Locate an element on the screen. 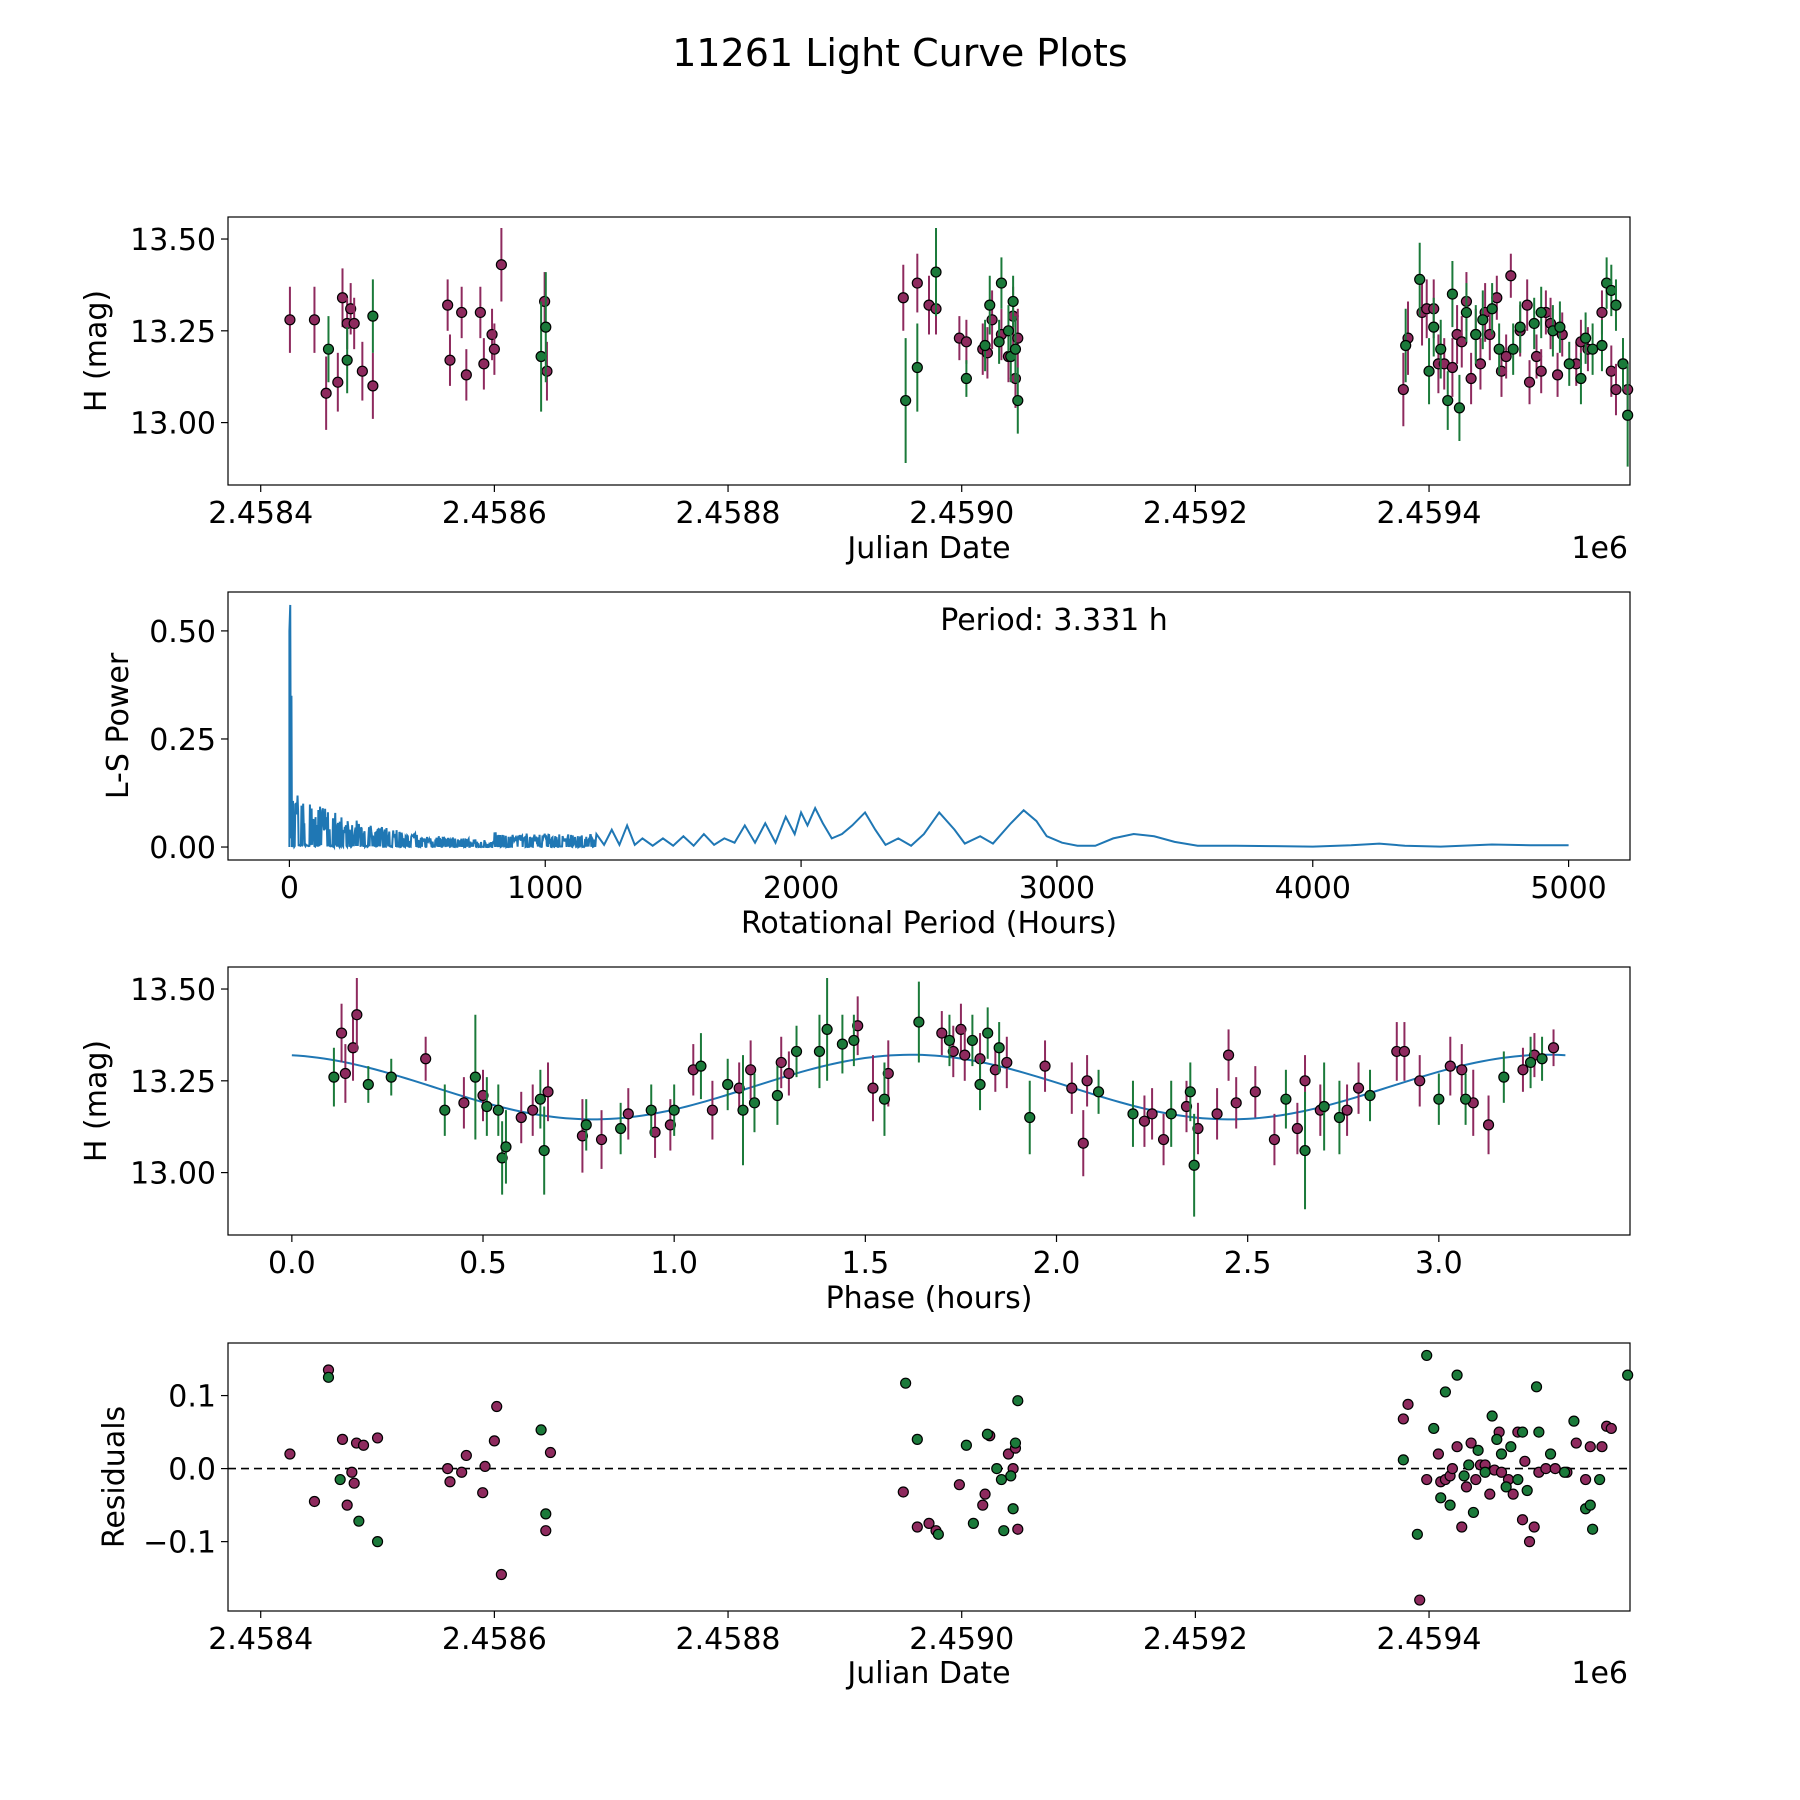 This screenshot has height=1800, width=1800. x-tick-label: 1.5 is located at coordinates (865, 1263).